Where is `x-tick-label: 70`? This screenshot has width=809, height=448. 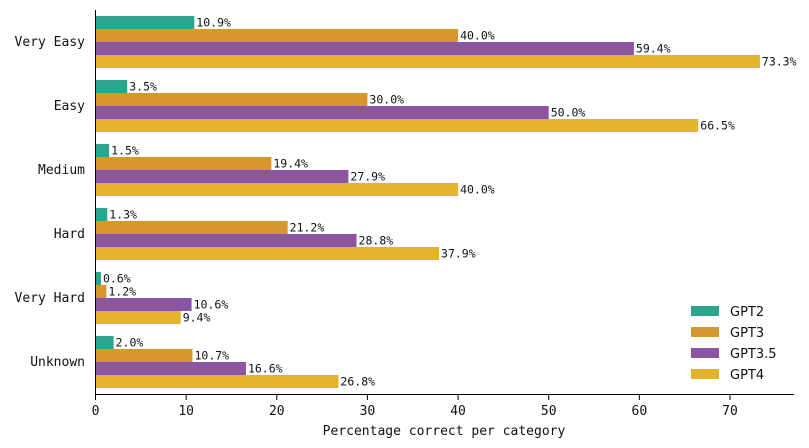
x-tick-label: 70 is located at coordinates (730, 411).